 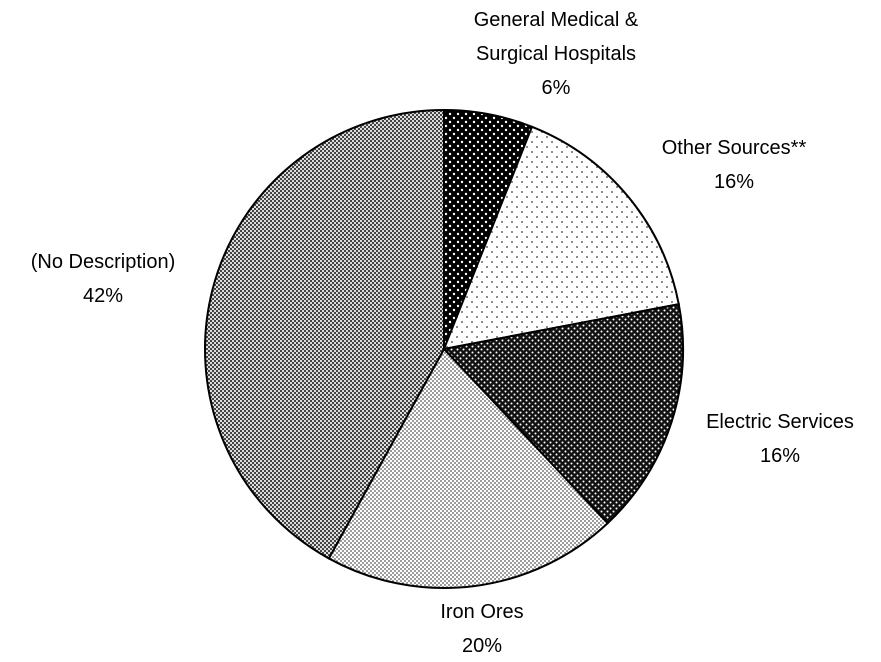 What do you see at coordinates (770, 439) in the screenshot?
I see `slice-label: Electric Services 16%` at bounding box center [770, 439].